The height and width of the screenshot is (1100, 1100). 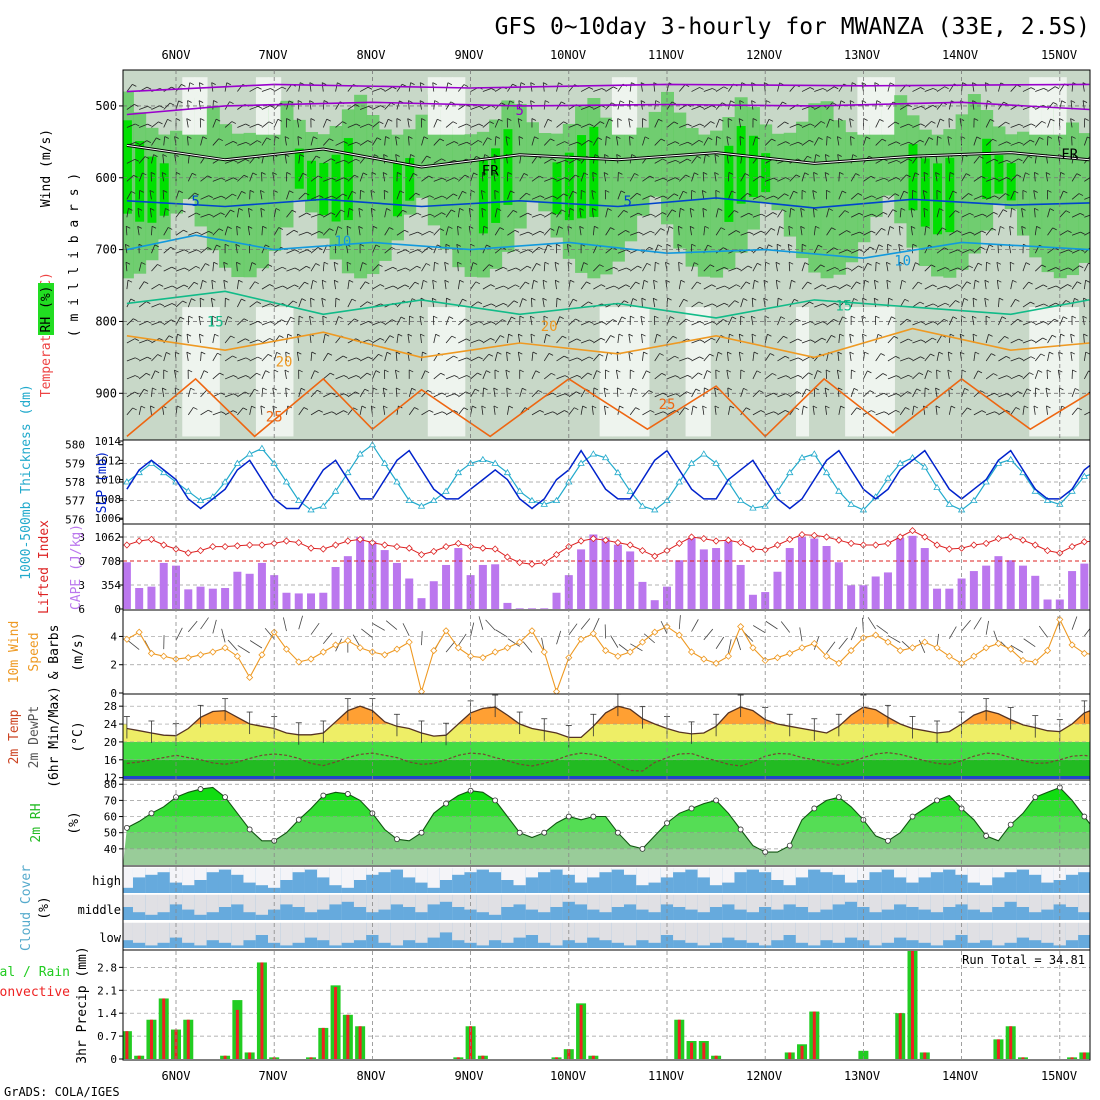 I want to click on axis-tick-label: 0, so click(x=81, y=561).